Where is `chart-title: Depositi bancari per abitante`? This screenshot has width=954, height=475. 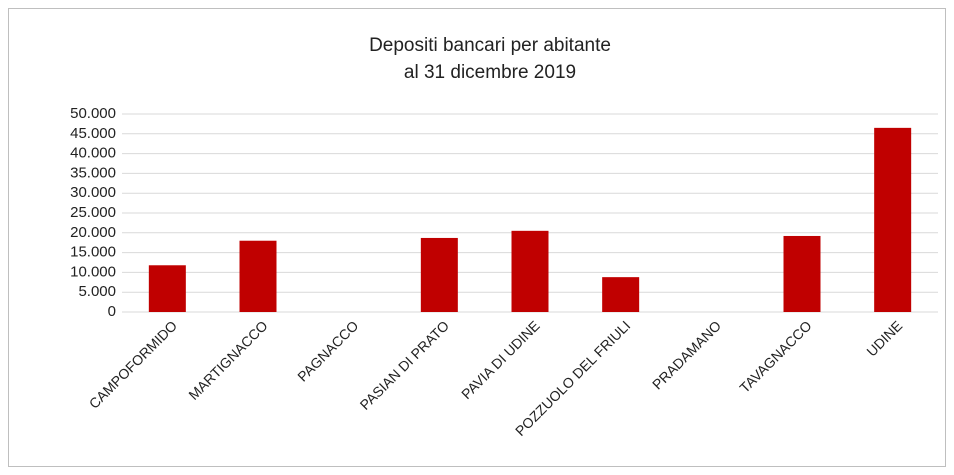 chart-title: Depositi bancari per abitante is located at coordinates (490, 45).